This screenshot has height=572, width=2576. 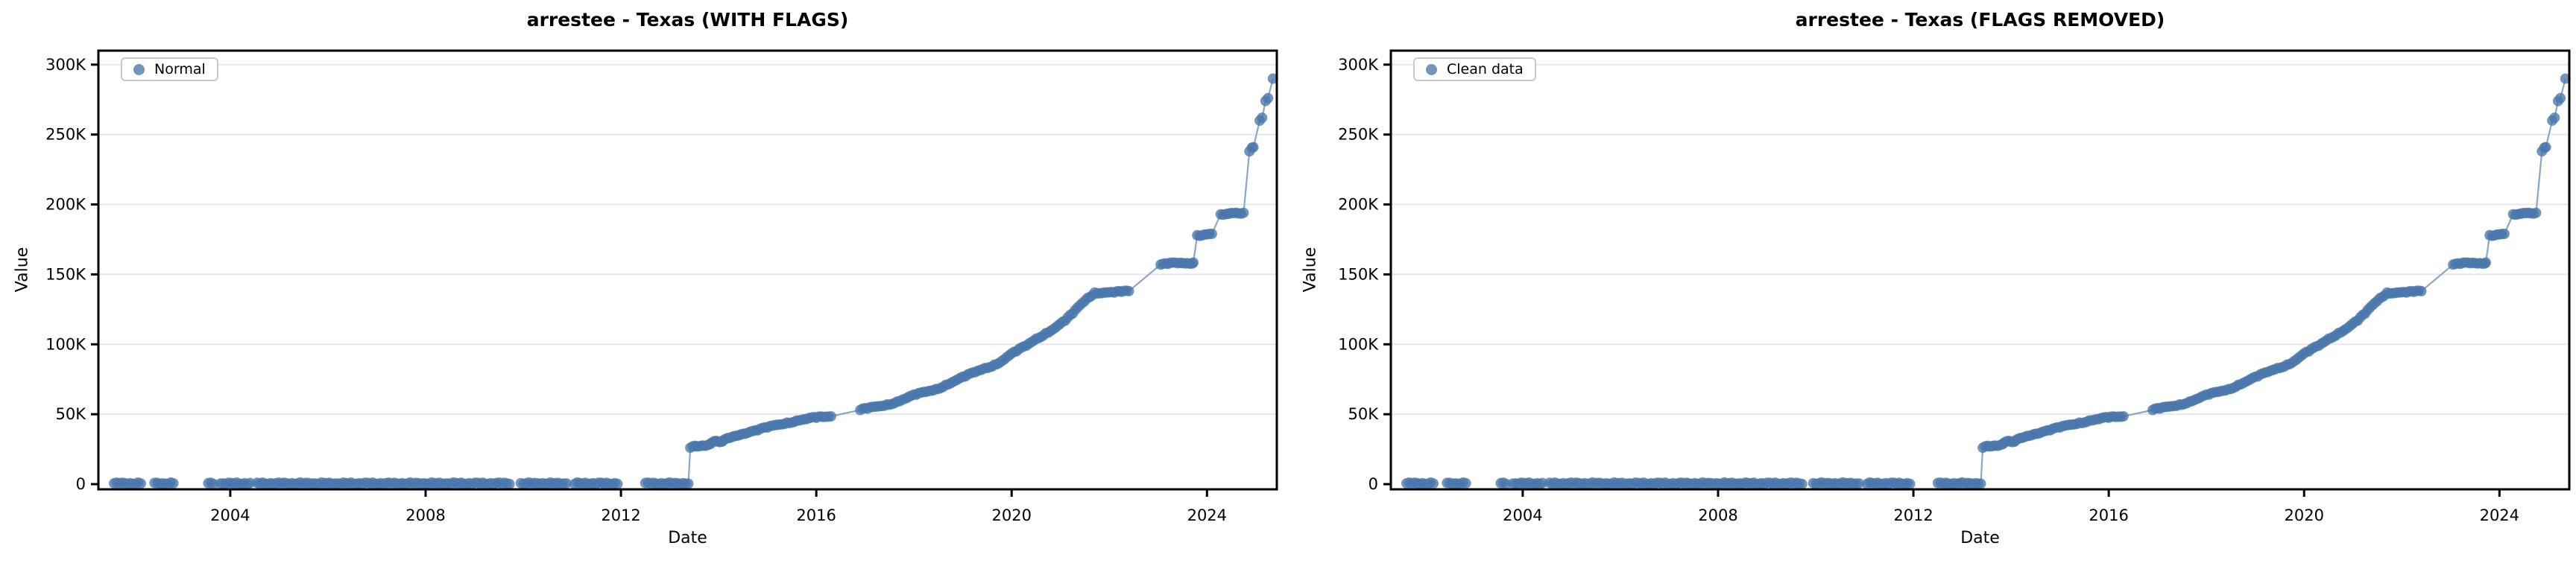 What do you see at coordinates (687, 20) in the screenshot?
I see `chart-title: arrestee - Texas (WITH FLAGS)` at bounding box center [687, 20].